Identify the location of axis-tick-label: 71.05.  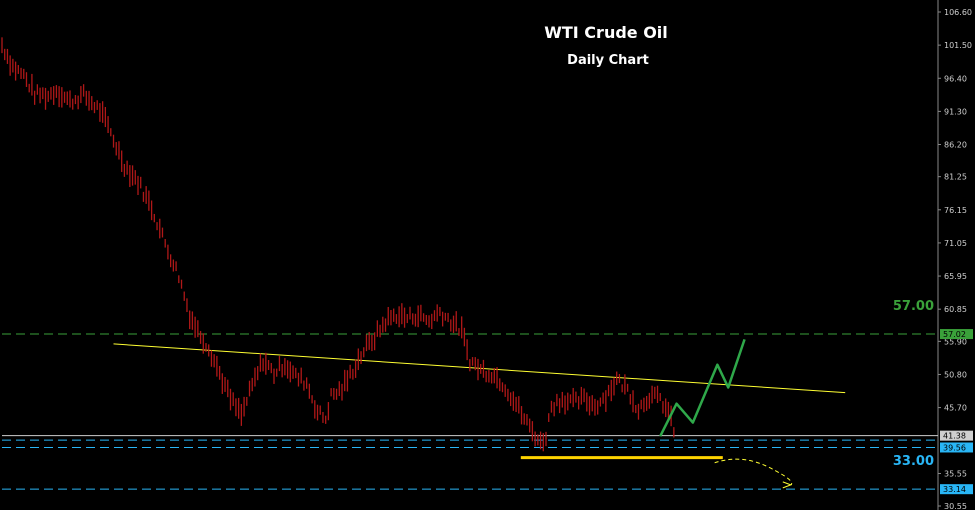
(955, 243).